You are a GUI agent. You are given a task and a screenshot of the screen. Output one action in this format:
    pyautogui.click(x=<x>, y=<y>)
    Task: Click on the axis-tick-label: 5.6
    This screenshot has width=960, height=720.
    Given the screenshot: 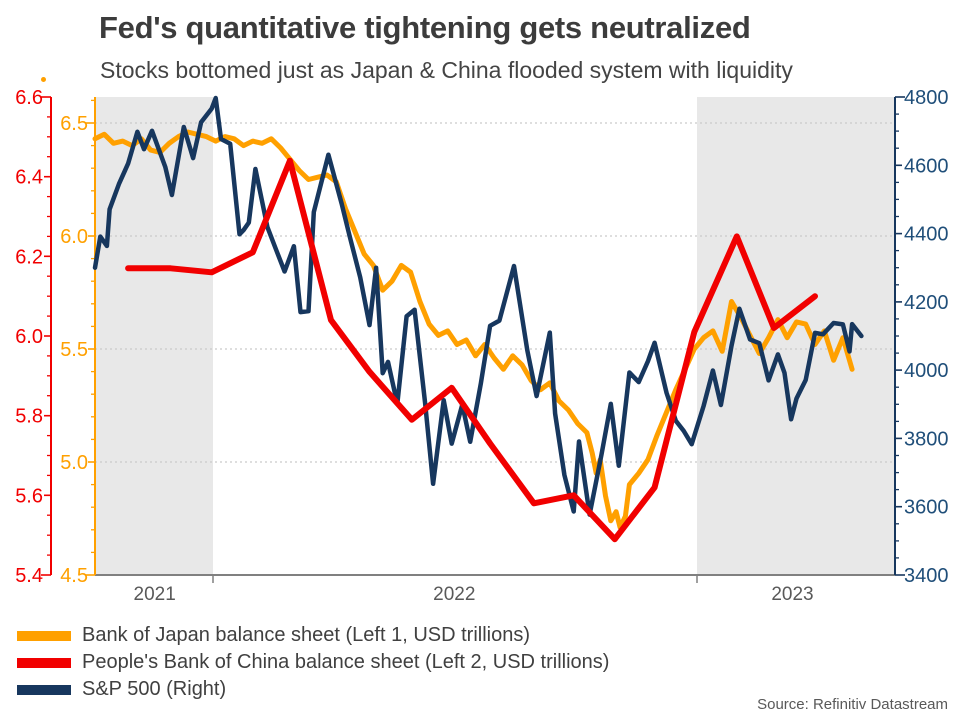 What is the action you would take?
    pyautogui.click(x=29, y=496)
    